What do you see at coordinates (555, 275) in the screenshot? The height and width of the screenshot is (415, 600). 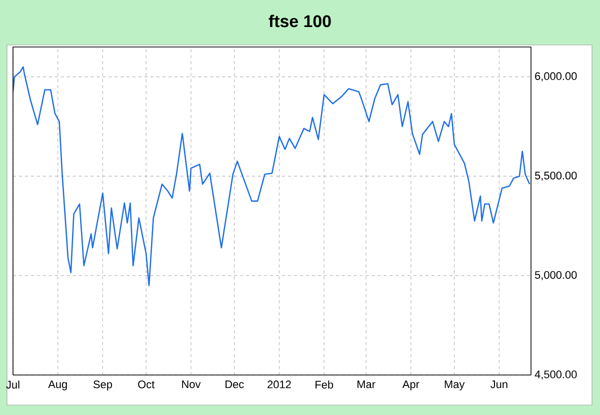 I see `y-tick-label: 5,000.00` at bounding box center [555, 275].